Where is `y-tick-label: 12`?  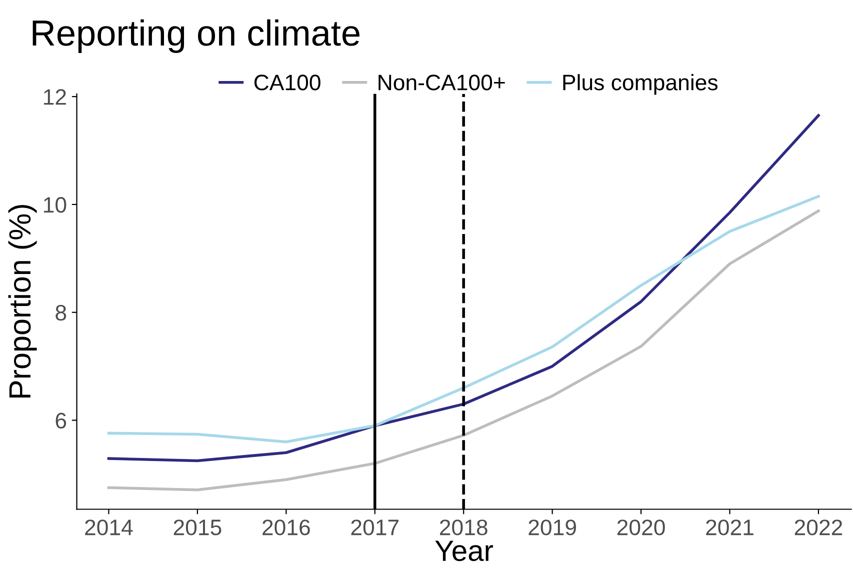
y-tick-label: 12 is located at coordinates (55, 97).